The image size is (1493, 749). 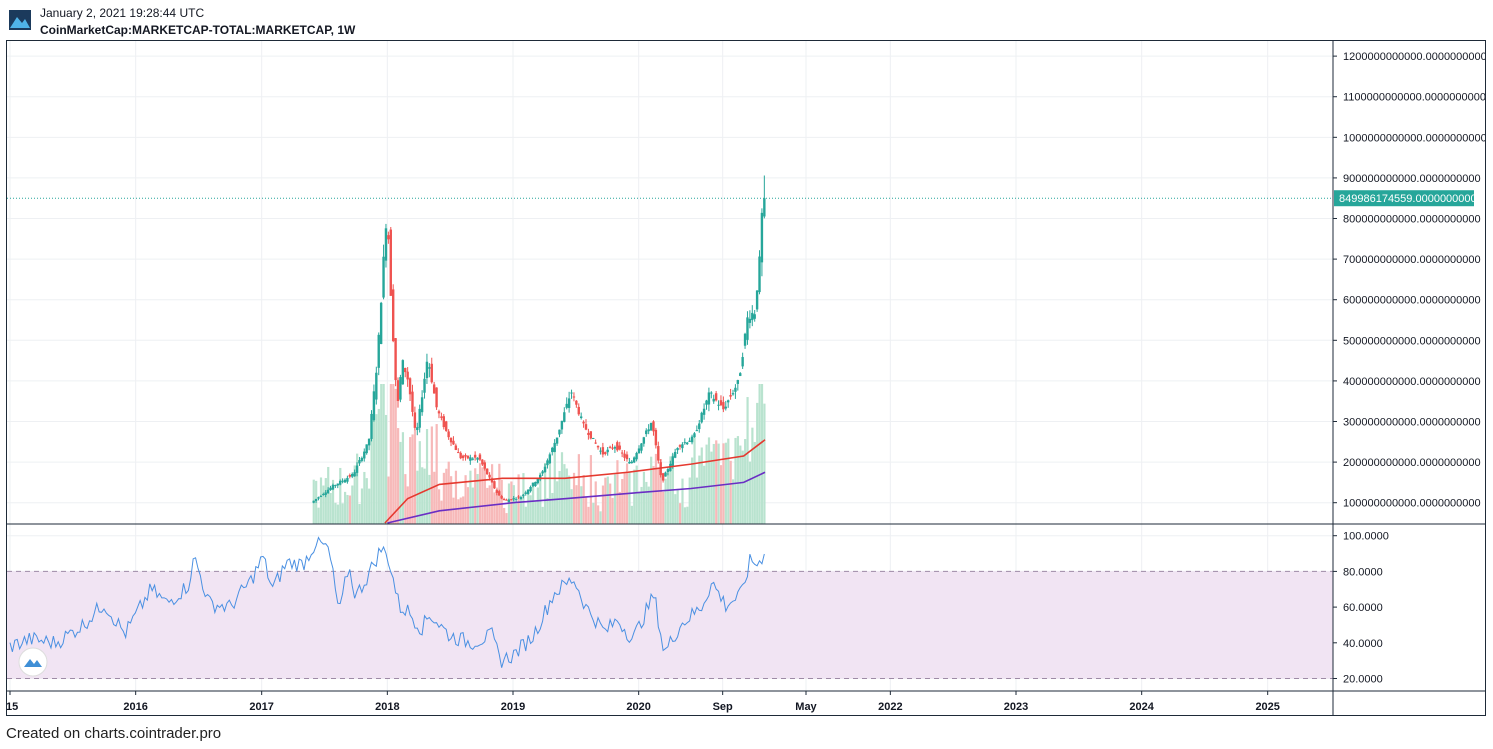 I want to click on time-tick-label: 2022, so click(x=890, y=707).